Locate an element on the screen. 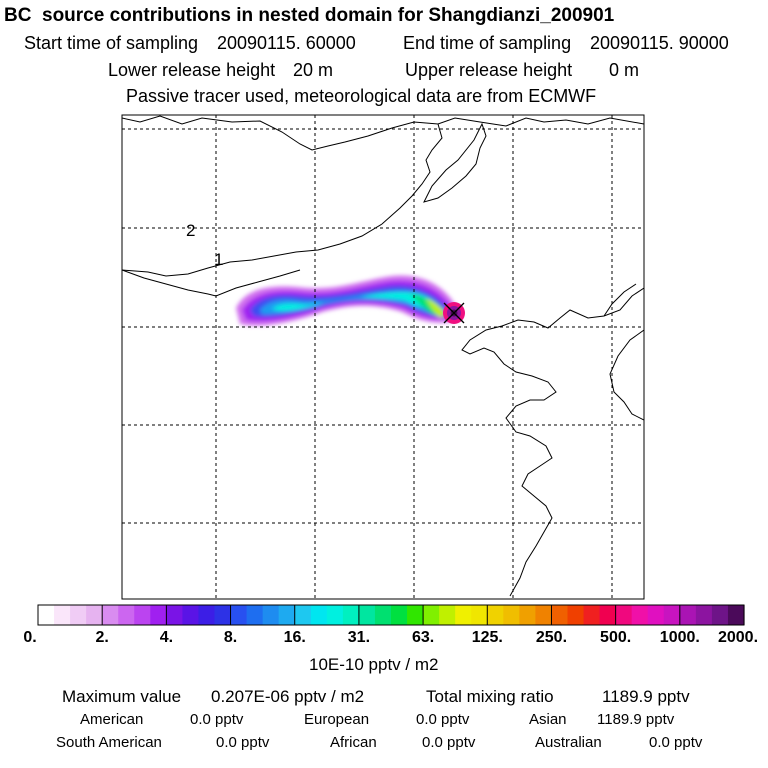  colorbar-tick-label: 125. is located at coordinates (487, 637).